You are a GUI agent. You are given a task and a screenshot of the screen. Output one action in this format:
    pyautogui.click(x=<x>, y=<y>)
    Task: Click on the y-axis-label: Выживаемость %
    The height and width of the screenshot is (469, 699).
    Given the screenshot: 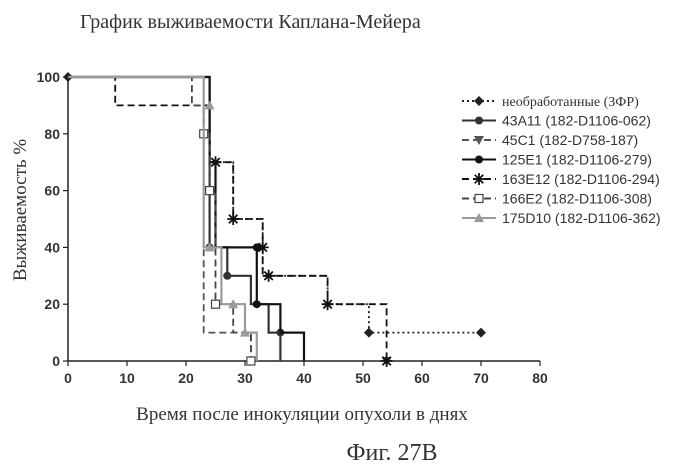 What is the action you would take?
    pyautogui.click(x=20, y=210)
    